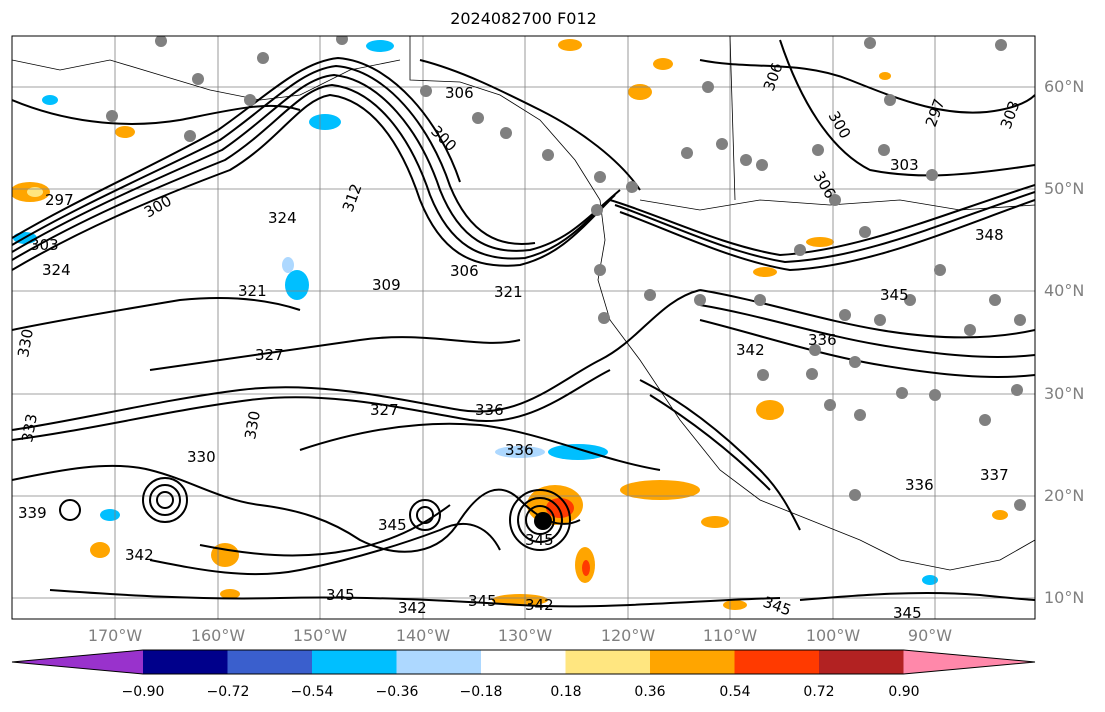  Describe the element at coordinates (994, 475) in the screenshot. I see `svg-text: 337` at that location.